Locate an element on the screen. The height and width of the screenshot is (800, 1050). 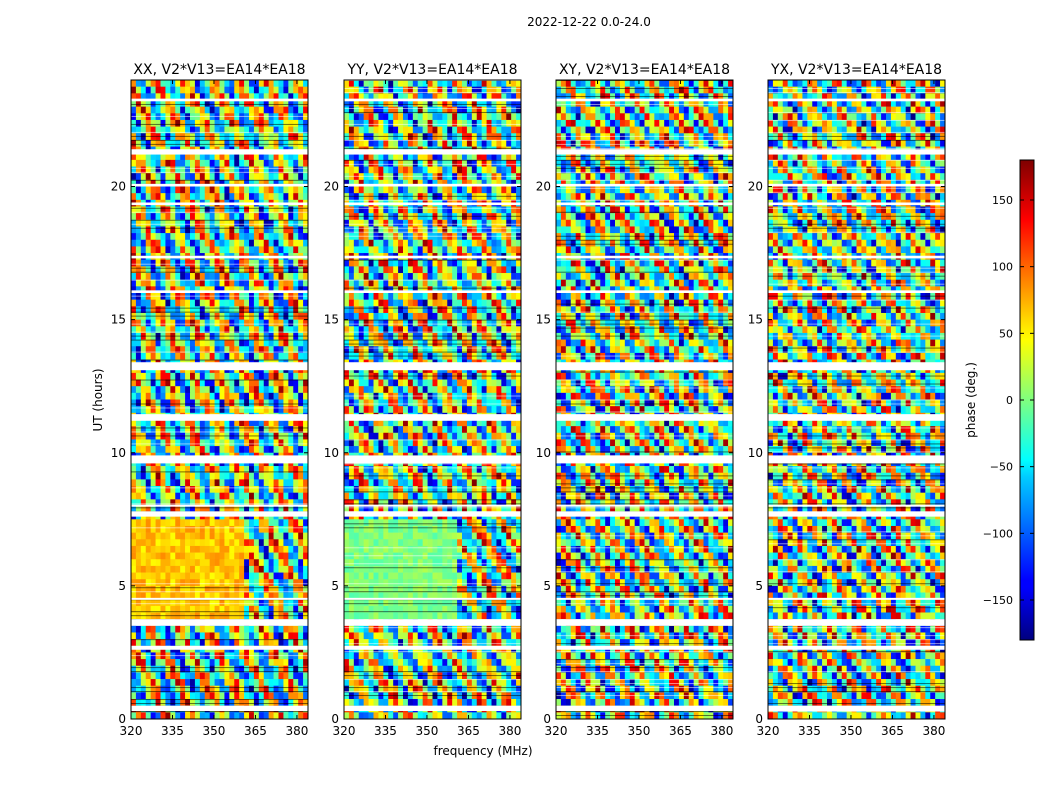
colorbar-tick-label: −50 is located at coordinates (1001, 467).